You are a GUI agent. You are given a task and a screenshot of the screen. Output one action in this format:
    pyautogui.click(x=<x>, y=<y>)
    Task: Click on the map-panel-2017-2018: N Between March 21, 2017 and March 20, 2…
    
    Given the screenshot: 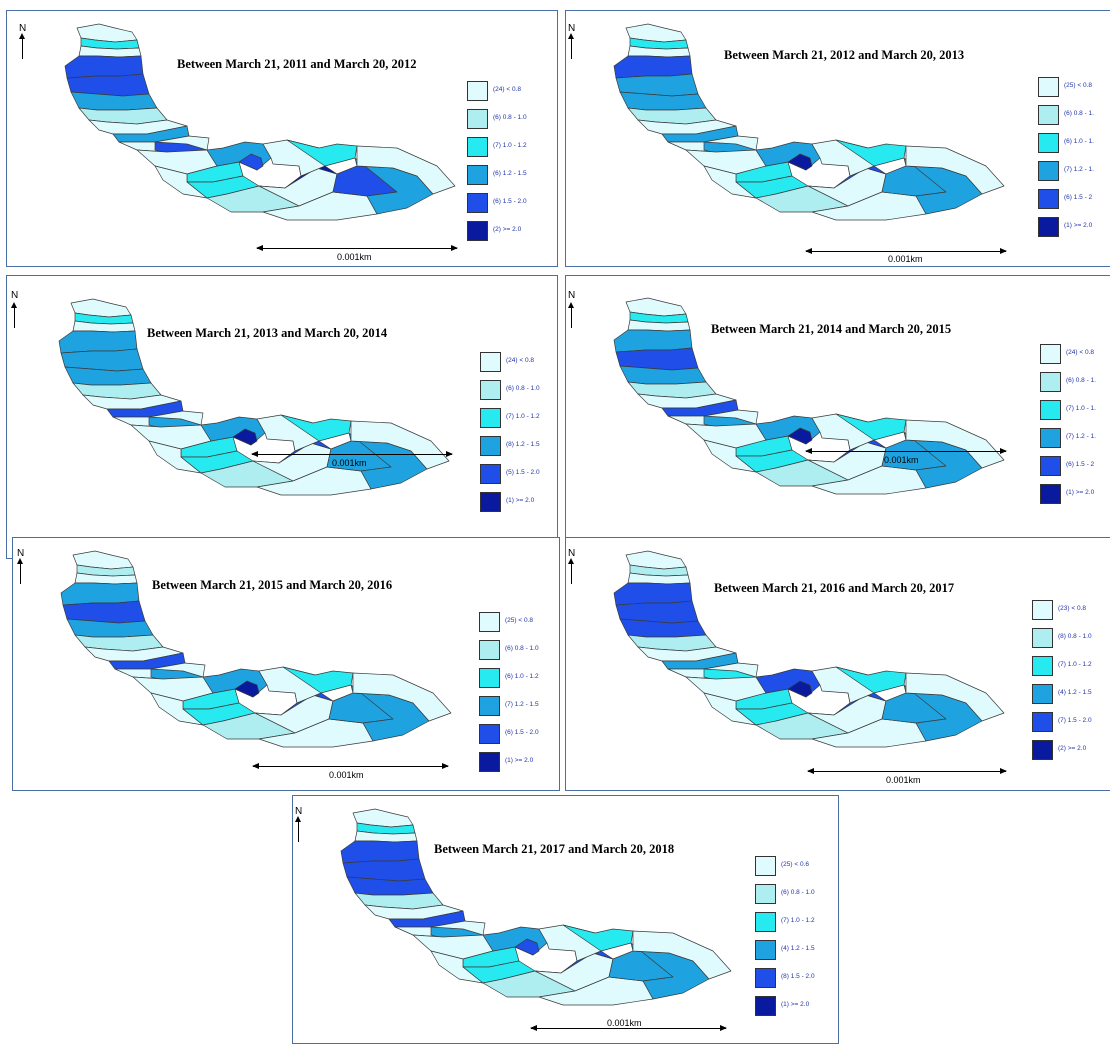 What is the action you would take?
    pyautogui.click(x=565, y=919)
    